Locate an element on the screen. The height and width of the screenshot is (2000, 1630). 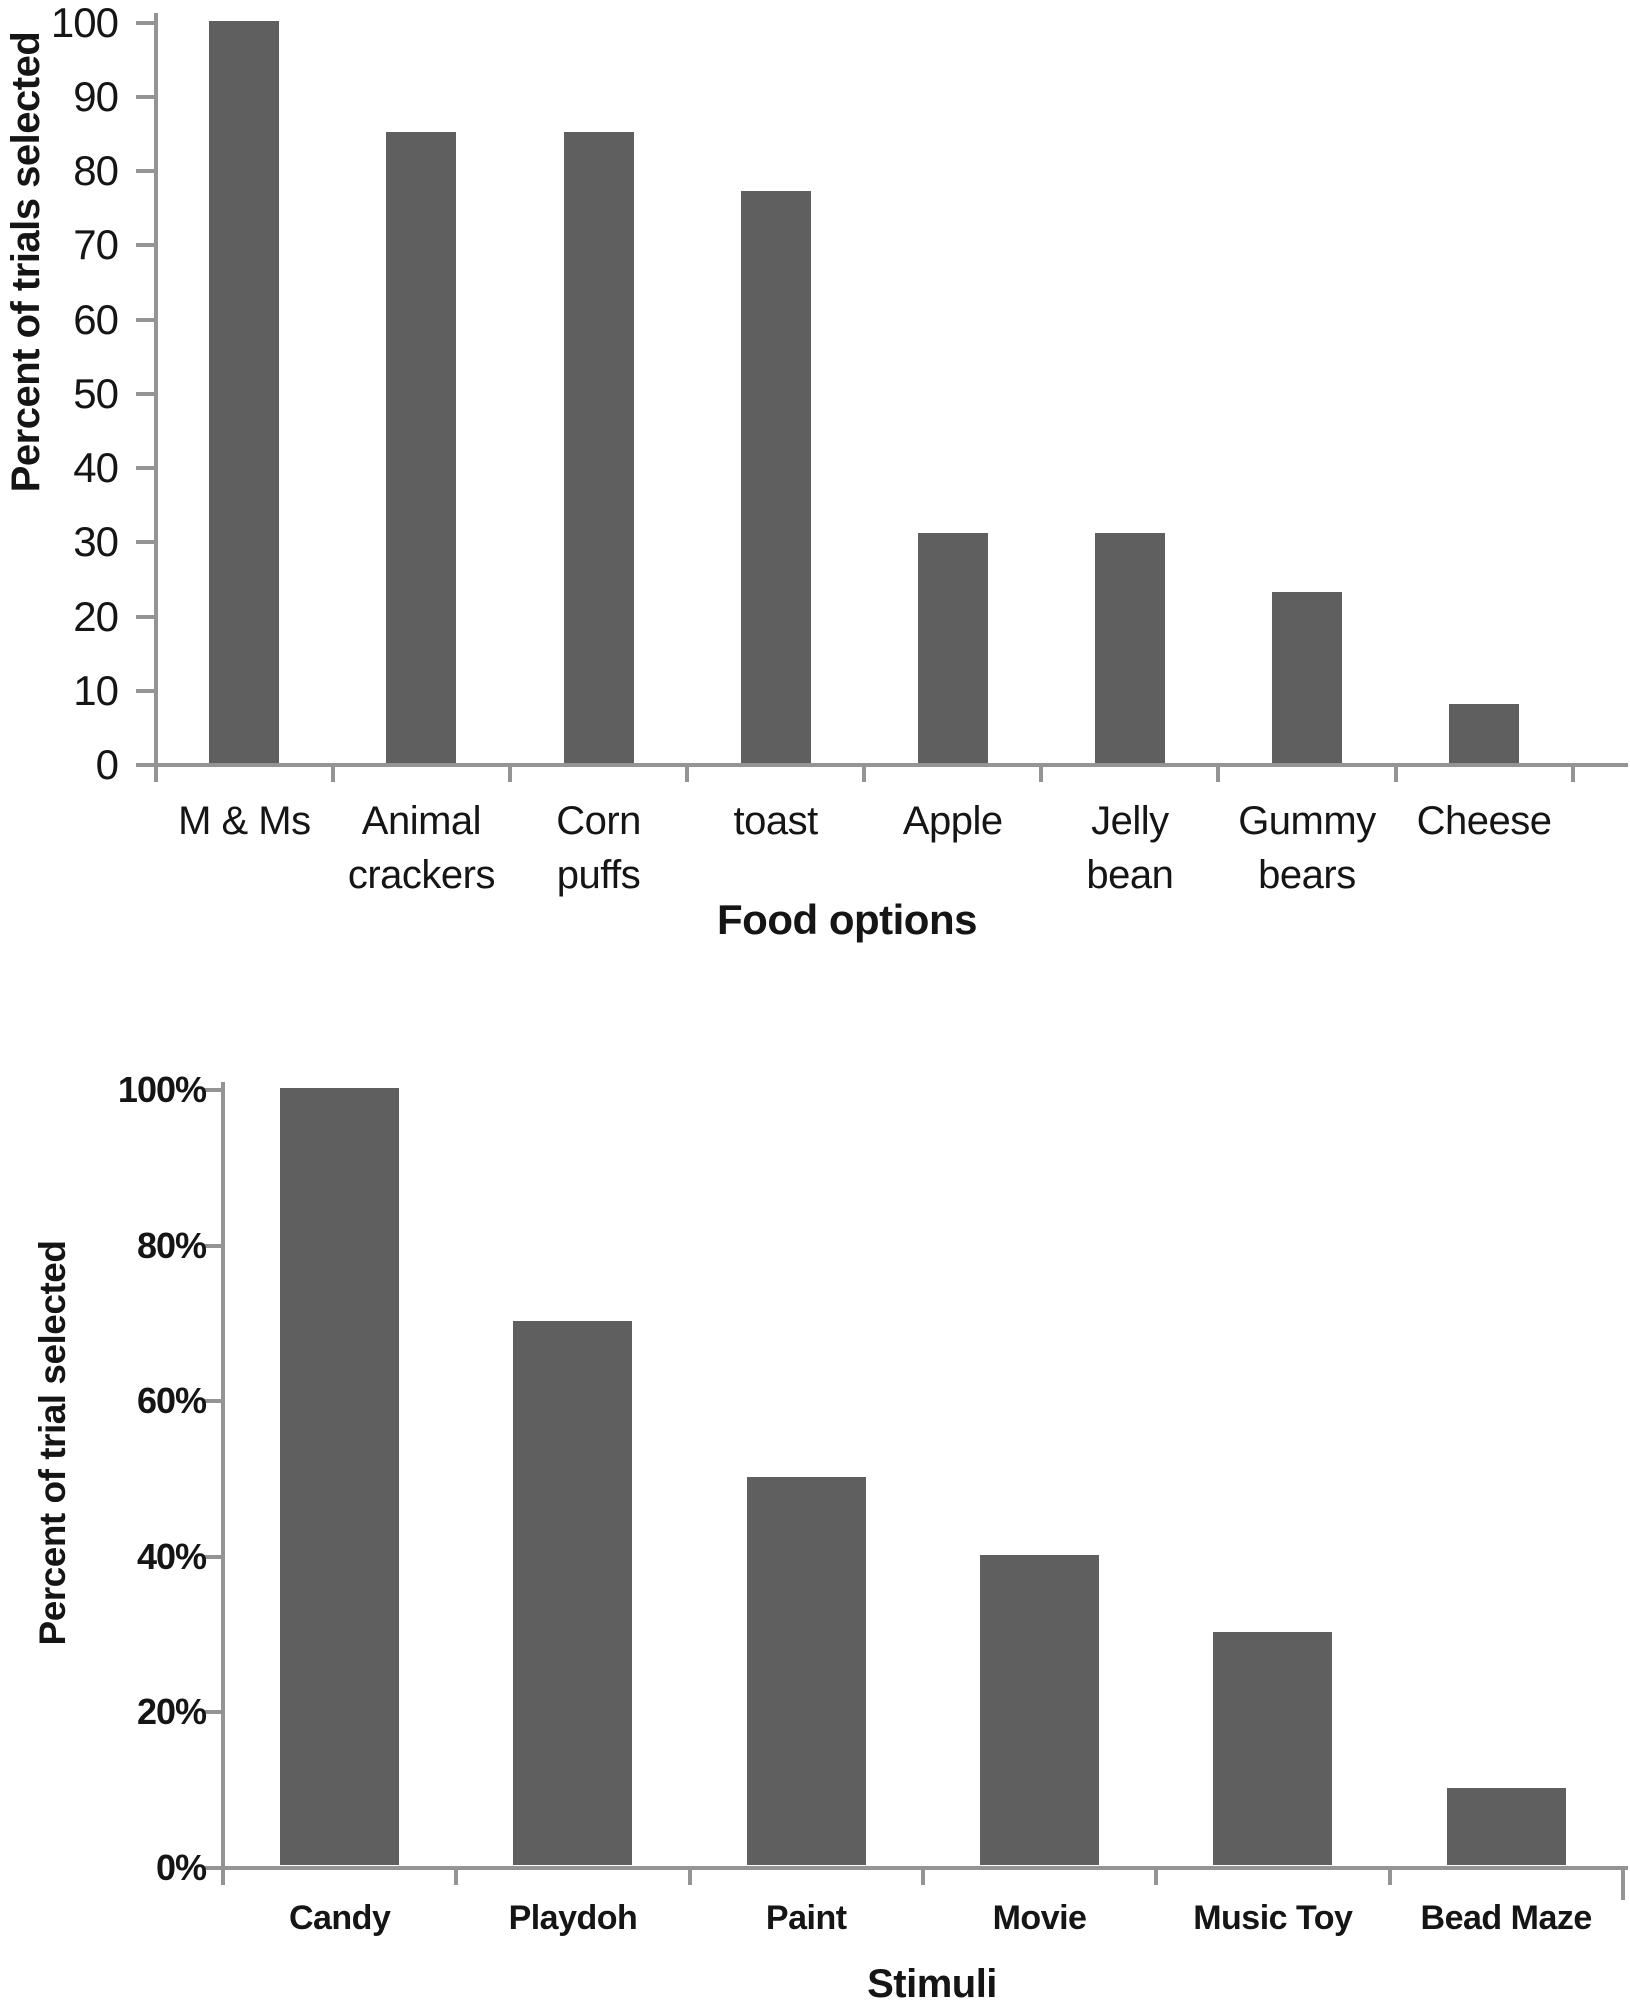
stimulus-chart-x-axis-title: Stimuli is located at coordinates (932, 1981).